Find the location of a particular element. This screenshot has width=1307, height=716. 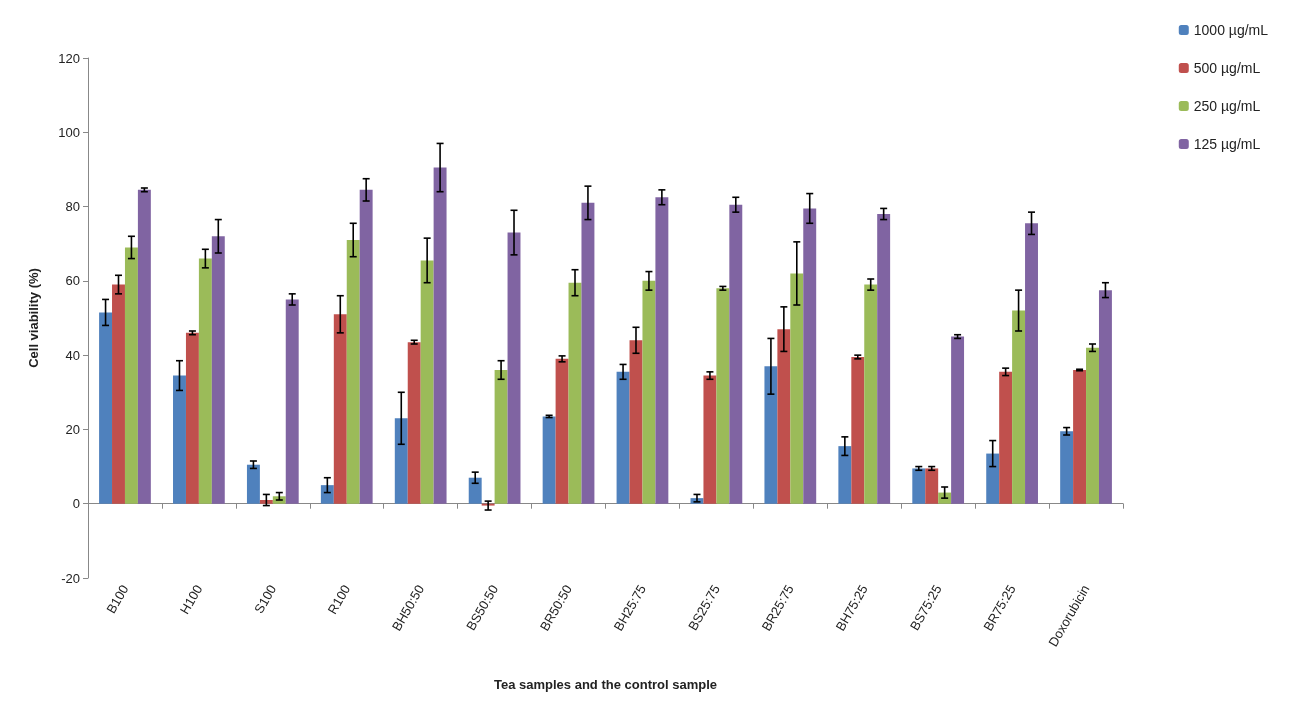

legend-label: 250 µg/mL is located at coordinates (1227, 106).